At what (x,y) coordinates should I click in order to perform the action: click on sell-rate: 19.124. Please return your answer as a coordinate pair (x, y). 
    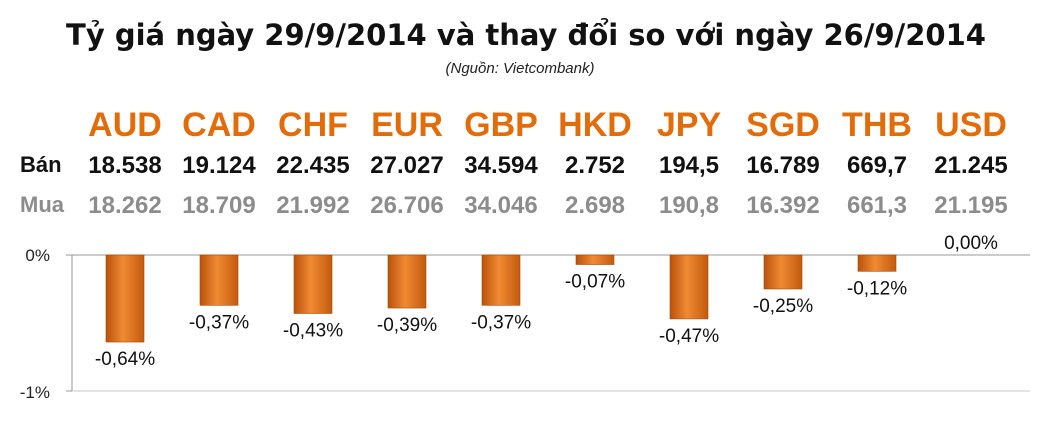
    Looking at the image, I should click on (219, 165).